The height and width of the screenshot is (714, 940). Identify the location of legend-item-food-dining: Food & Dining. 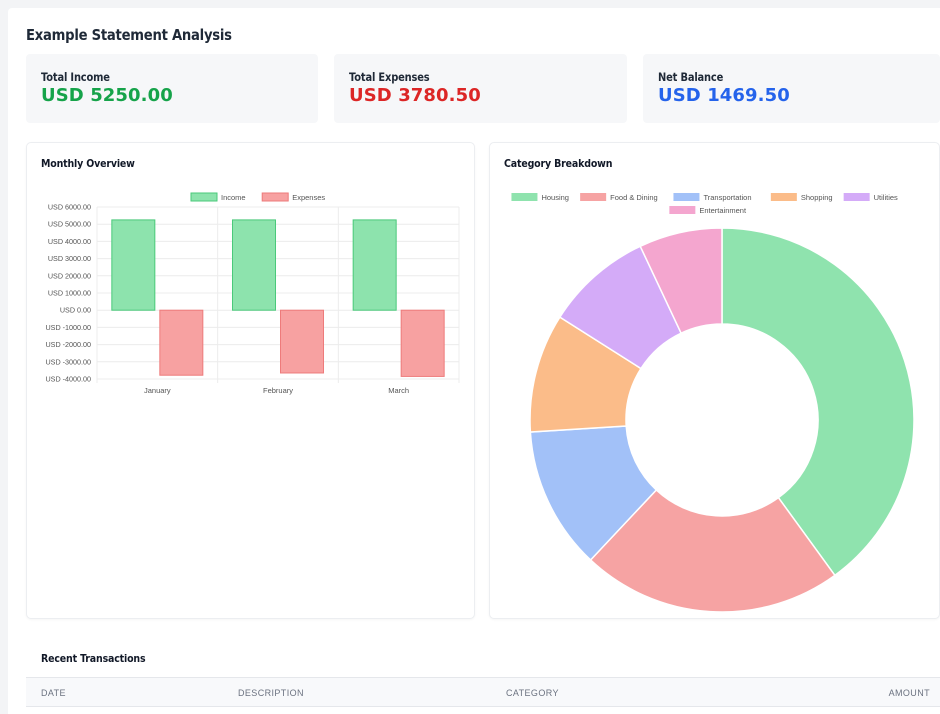
(619, 197).